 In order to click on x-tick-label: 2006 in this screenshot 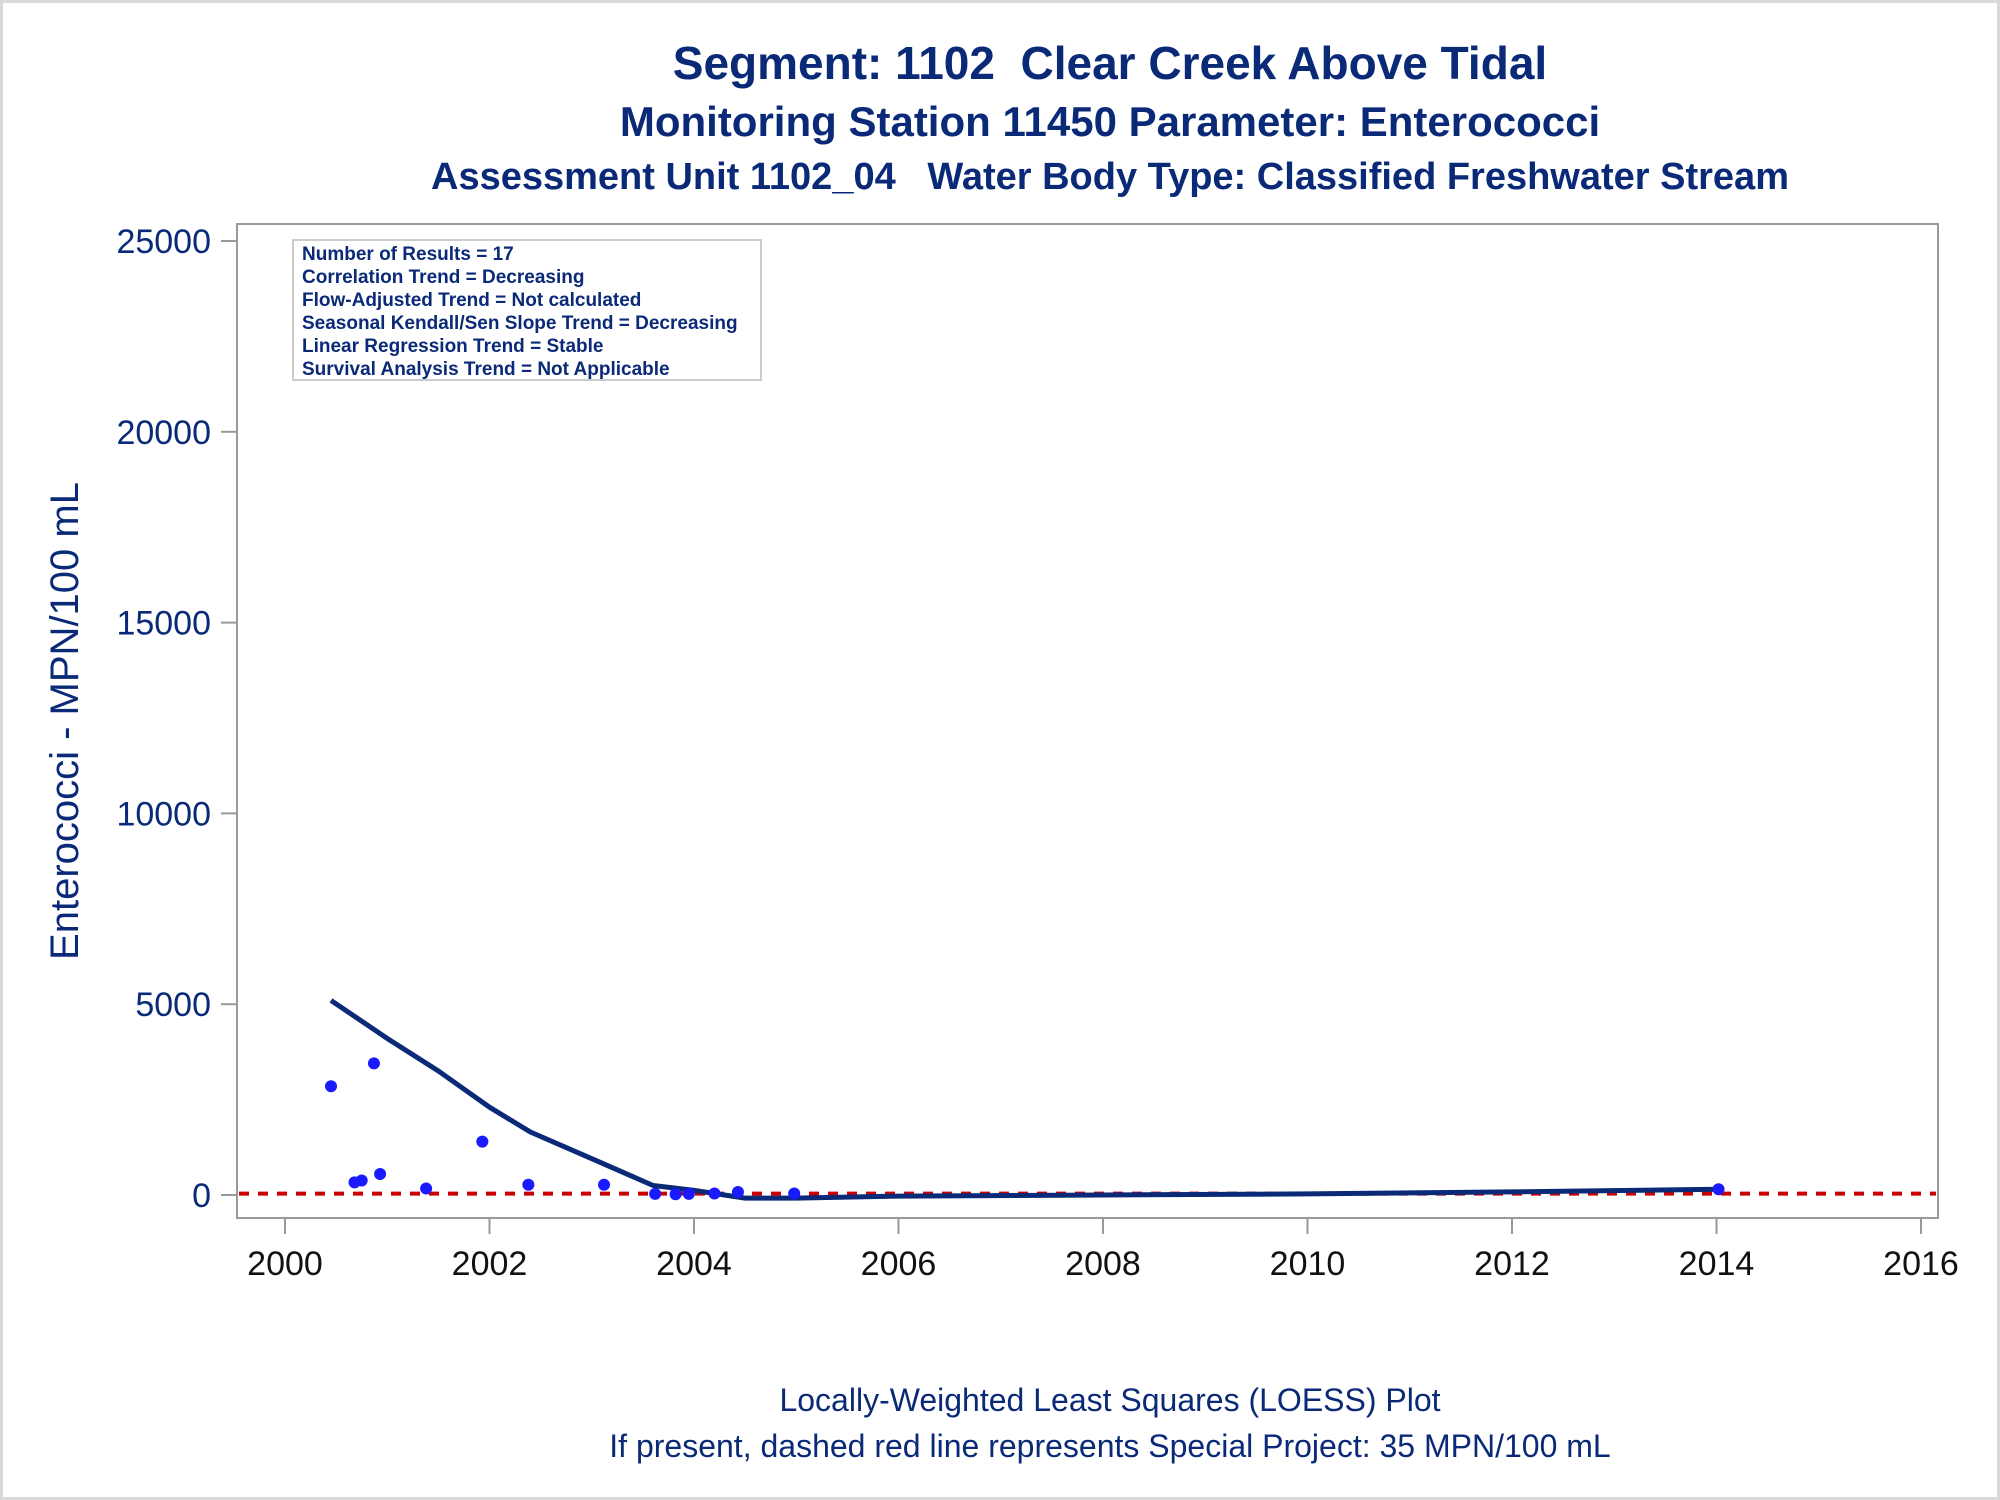, I will do `click(899, 1264)`.